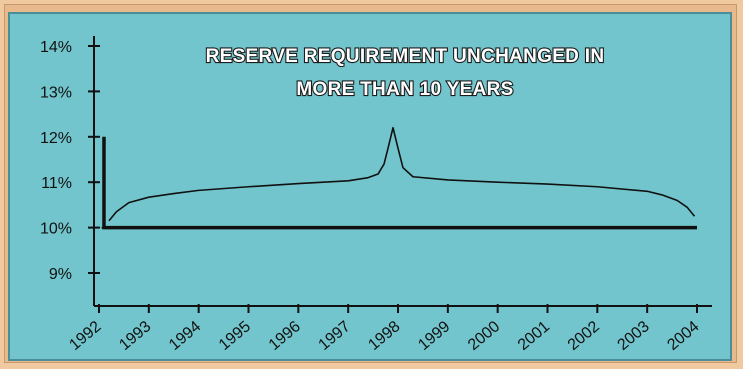 This screenshot has width=743, height=369. What do you see at coordinates (56, 47) in the screenshot?
I see `y-tick-label-14: 14%` at bounding box center [56, 47].